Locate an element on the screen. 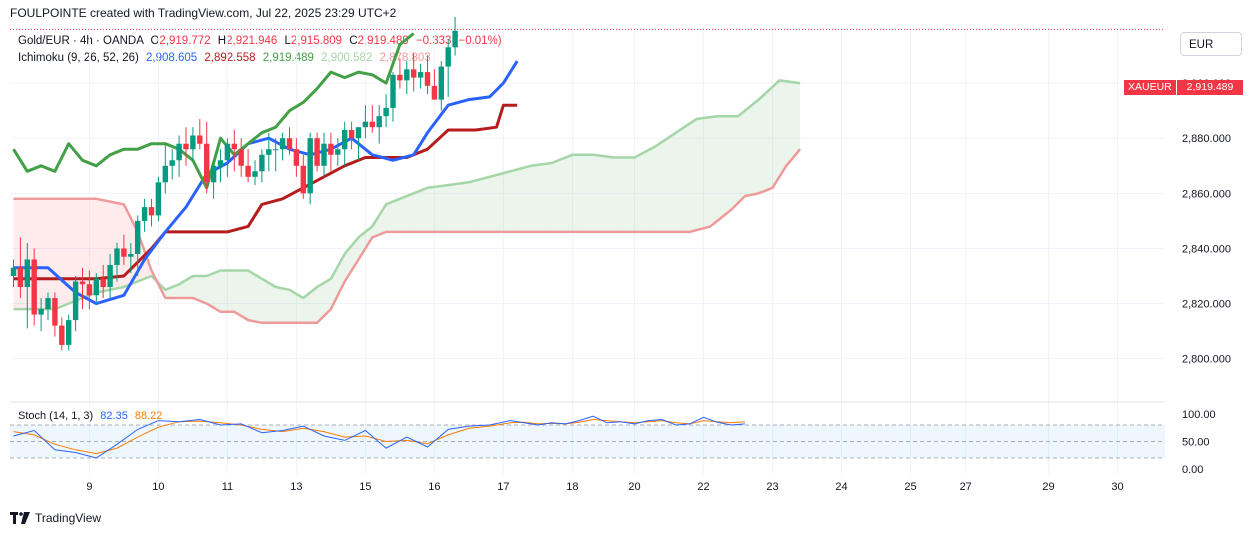 The height and width of the screenshot is (536, 1257). time-tick-label: 11 is located at coordinates (227, 487).